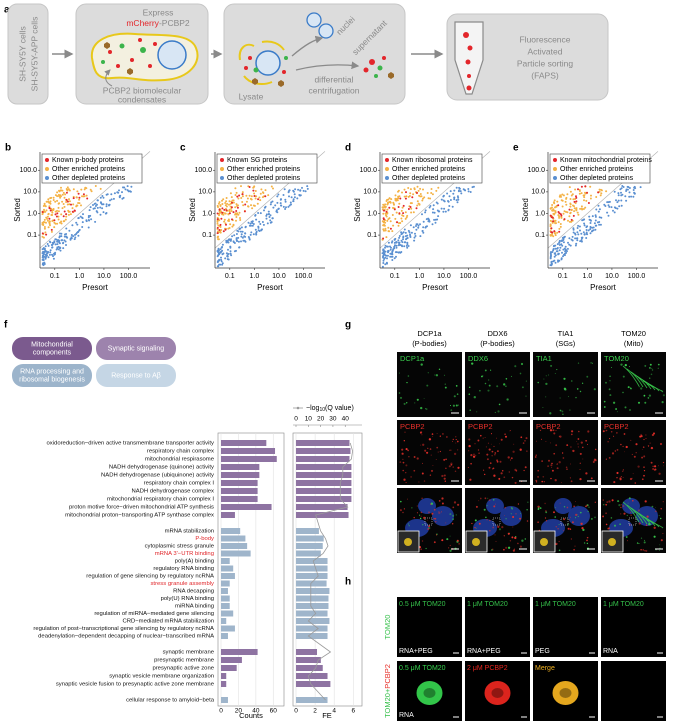  What do you see at coordinates (469, 58) in the screenshot?
I see `tube` at bounding box center [469, 58].